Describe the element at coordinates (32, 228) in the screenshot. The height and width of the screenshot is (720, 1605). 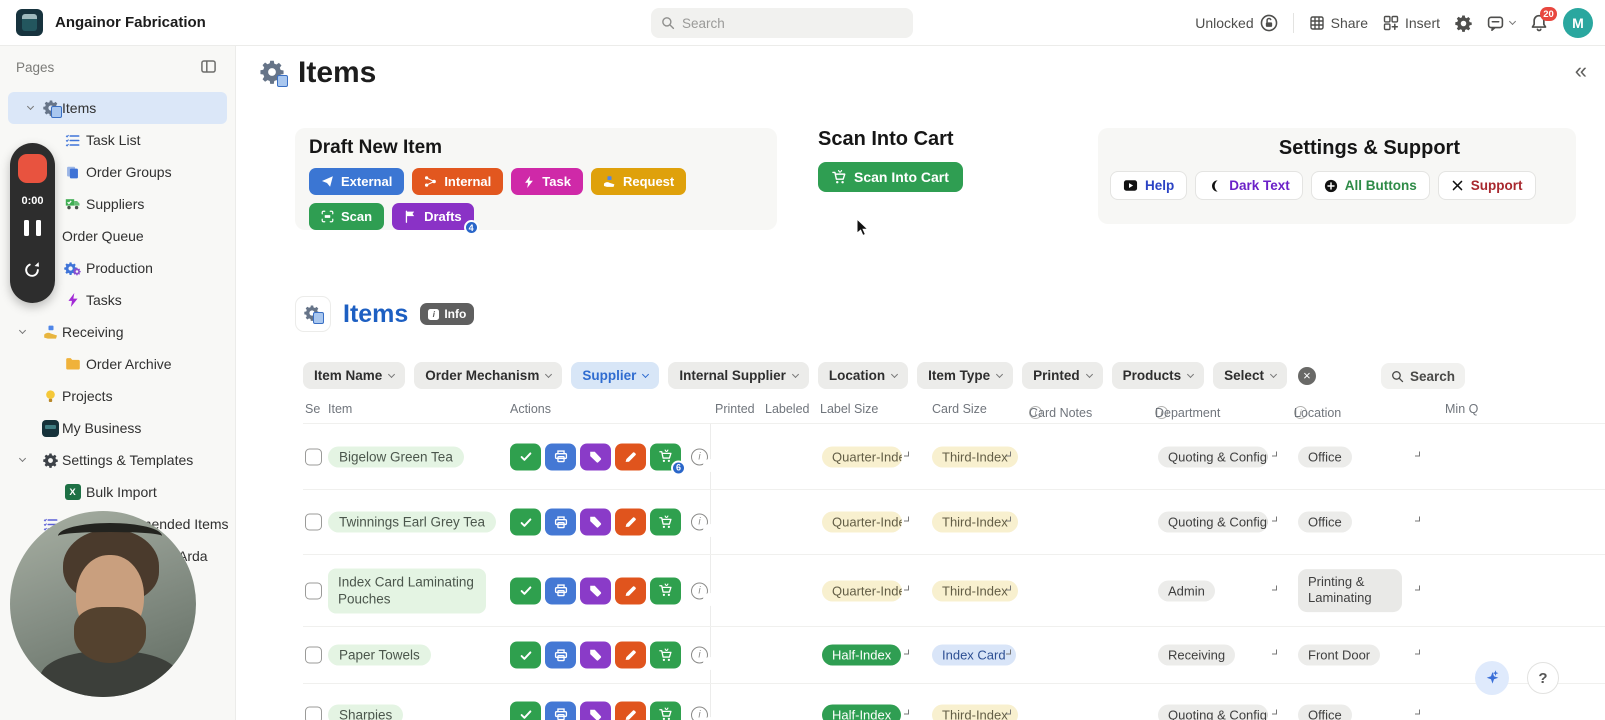
I see `pause-recording-button` at that location.